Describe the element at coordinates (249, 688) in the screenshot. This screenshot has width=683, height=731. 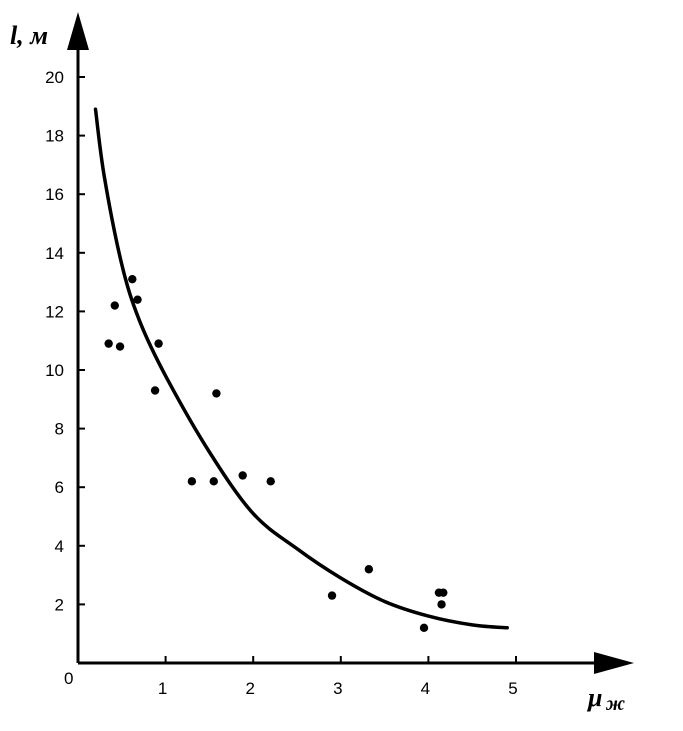
I see `x-tick-label: 2` at that location.